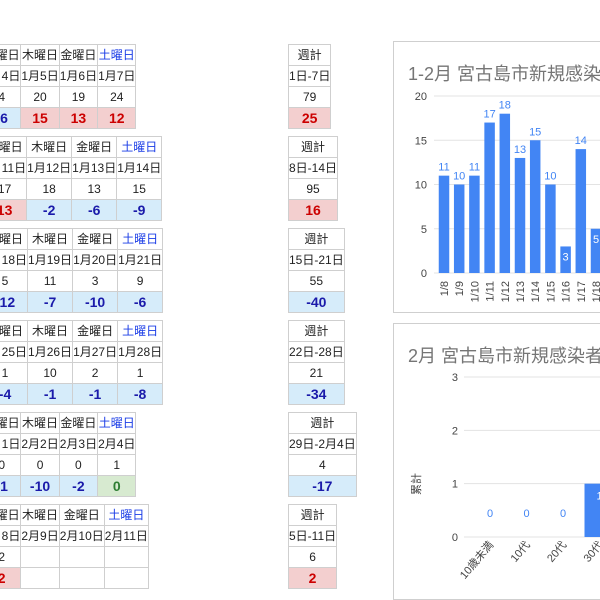 The image size is (600, 600). What do you see at coordinates (139, 189) in the screenshot?
I see `count-cell: 15` at bounding box center [139, 189].